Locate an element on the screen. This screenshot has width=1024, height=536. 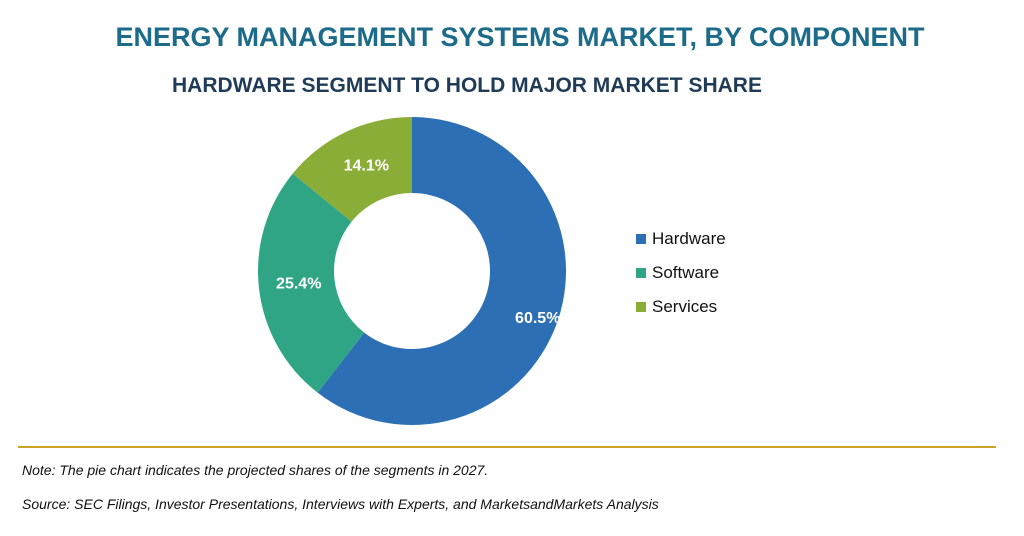
legend-item-services: Services is located at coordinates (681, 307).